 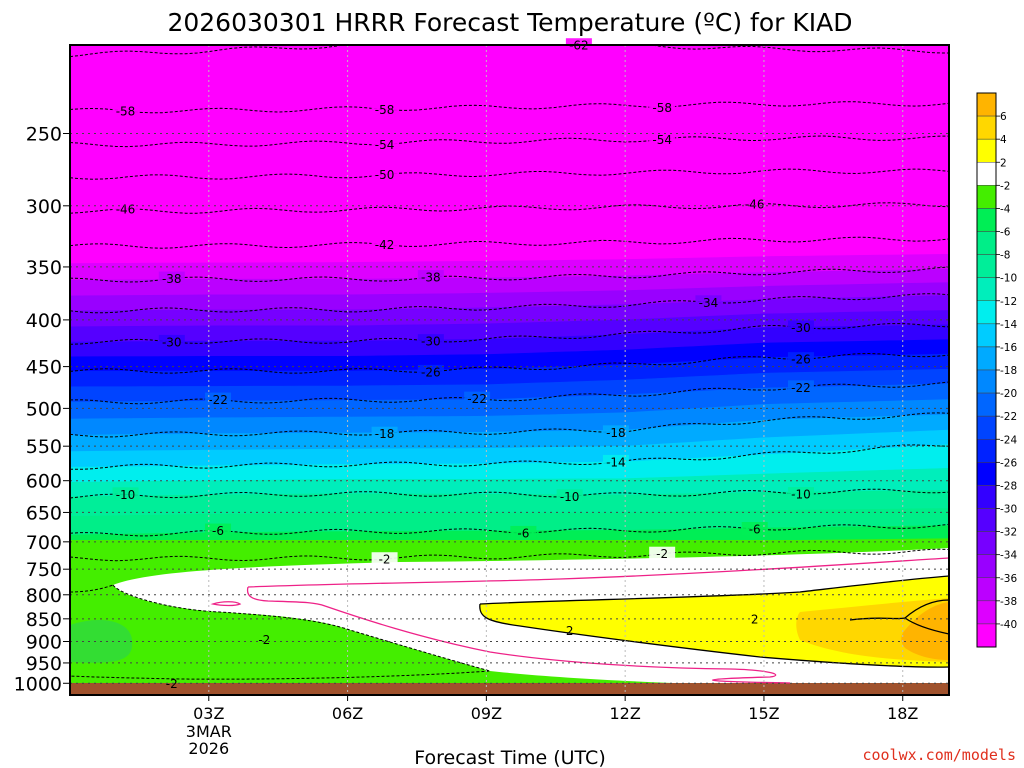 What do you see at coordinates (1008, 325) in the screenshot?
I see `colorbar-label: -14` at bounding box center [1008, 325].